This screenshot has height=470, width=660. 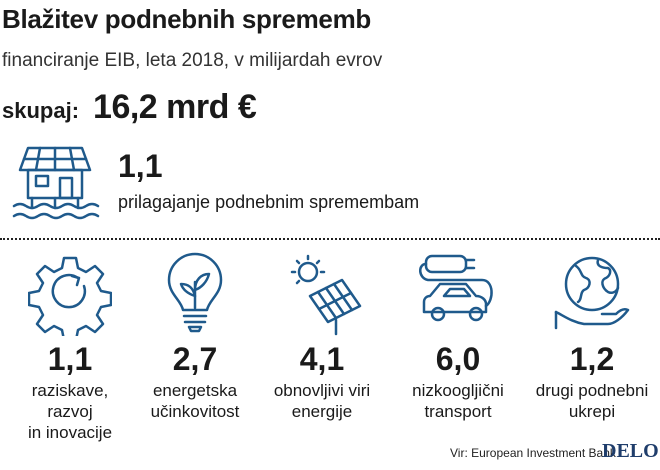 What do you see at coordinates (70, 296) in the screenshot?
I see `gear-cycle-icon` at bounding box center [70, 296].